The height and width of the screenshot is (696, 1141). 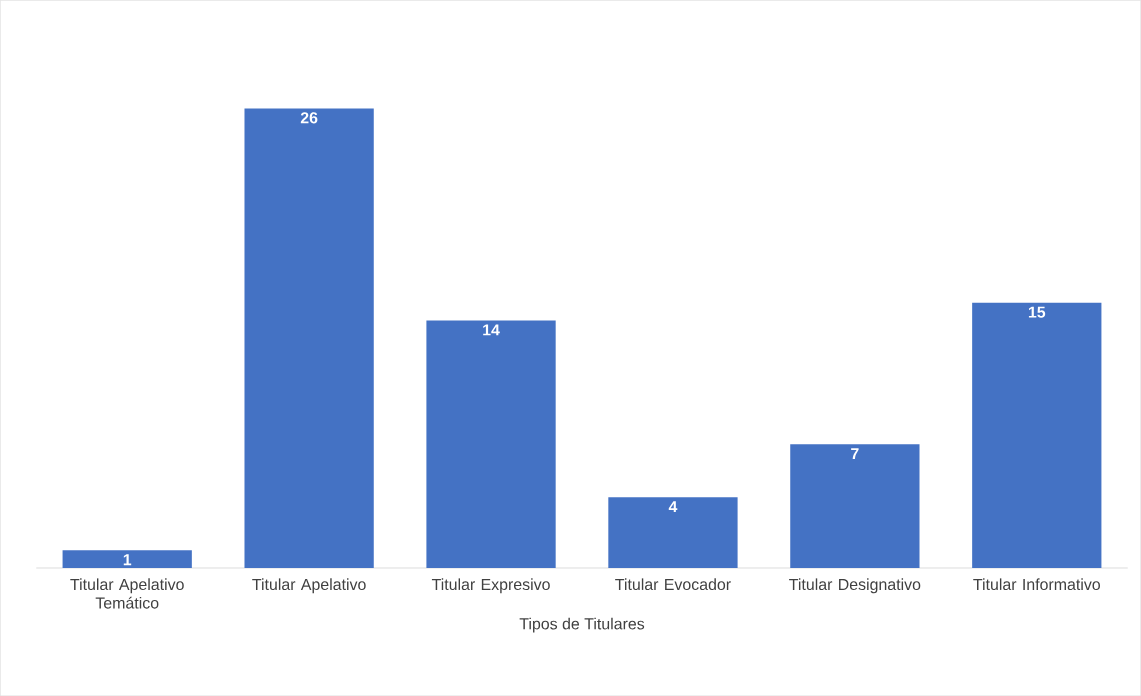 I want to click on data-label: 7, so click(x=855, y=453).